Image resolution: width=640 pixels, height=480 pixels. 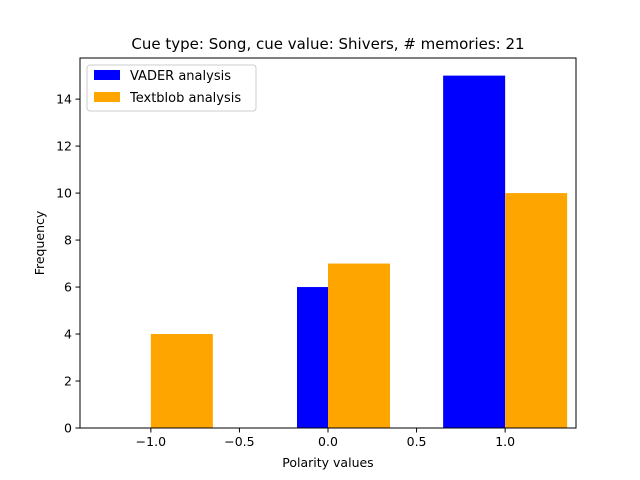 I want to click on y-tick-label: 12, so click(x=64, y=146).